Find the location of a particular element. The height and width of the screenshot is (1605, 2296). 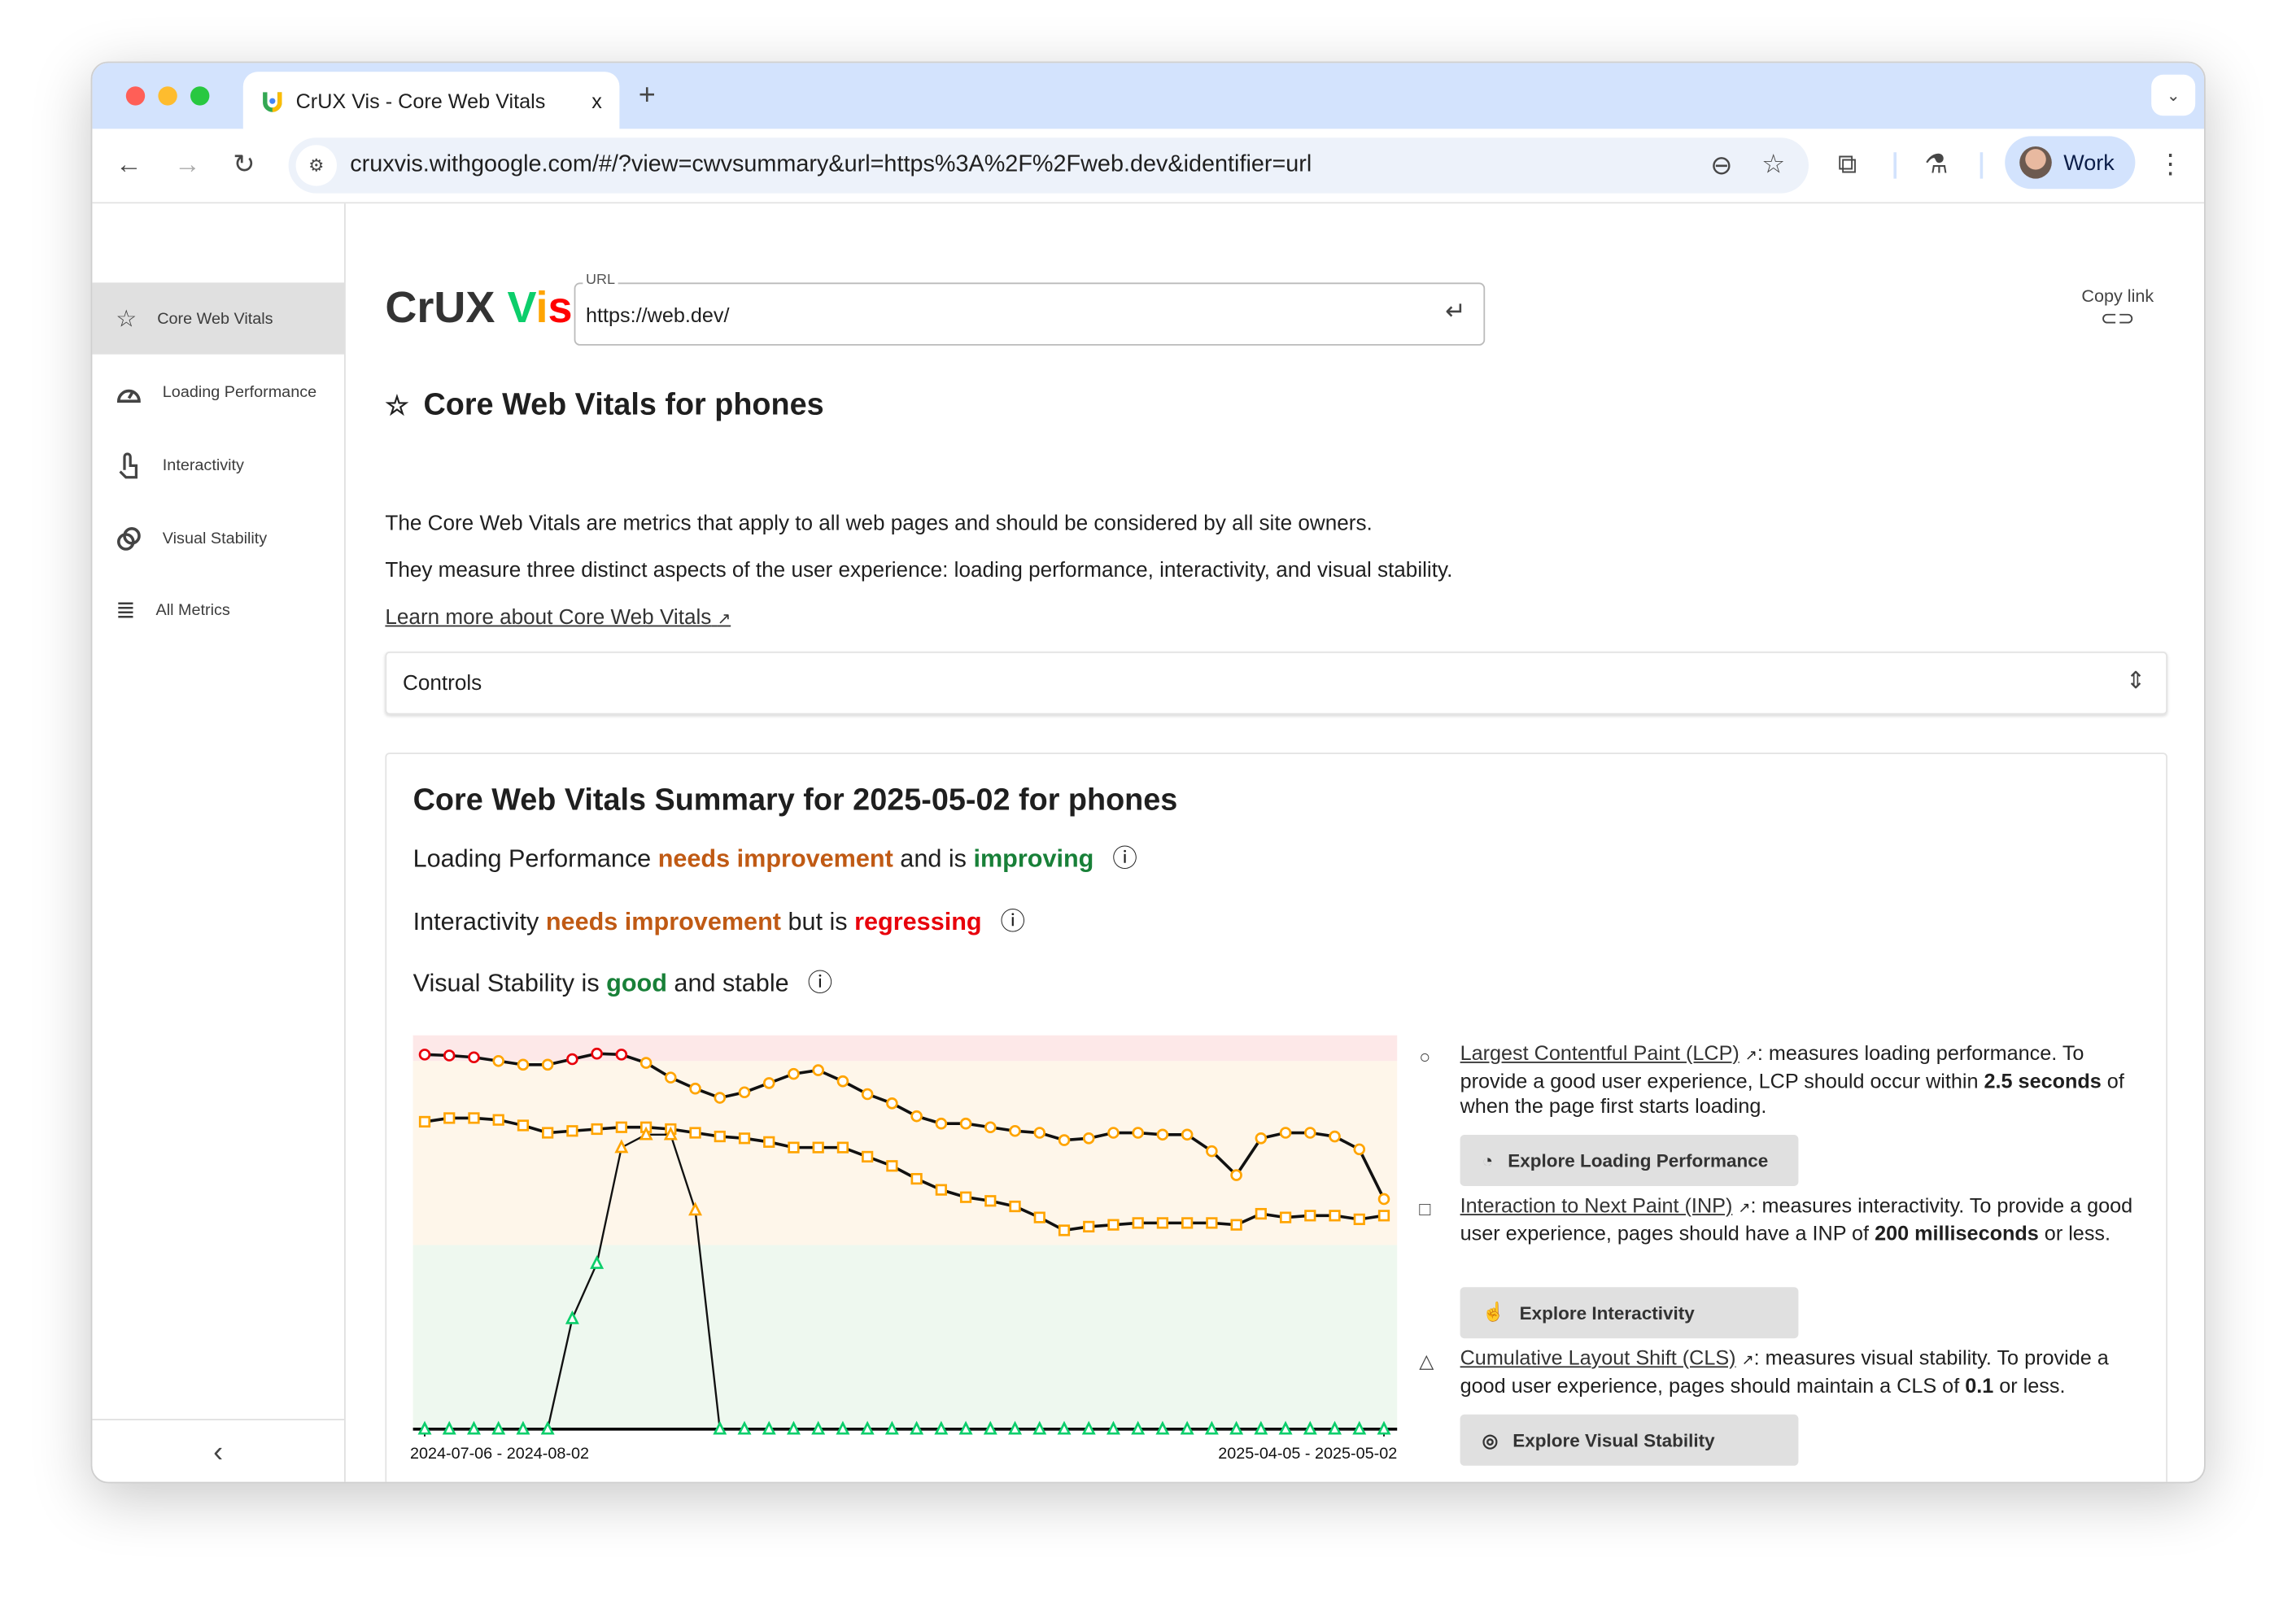

inp-link: Interaction to Next Paint (INP) is located at coordinates (1596, 1205).